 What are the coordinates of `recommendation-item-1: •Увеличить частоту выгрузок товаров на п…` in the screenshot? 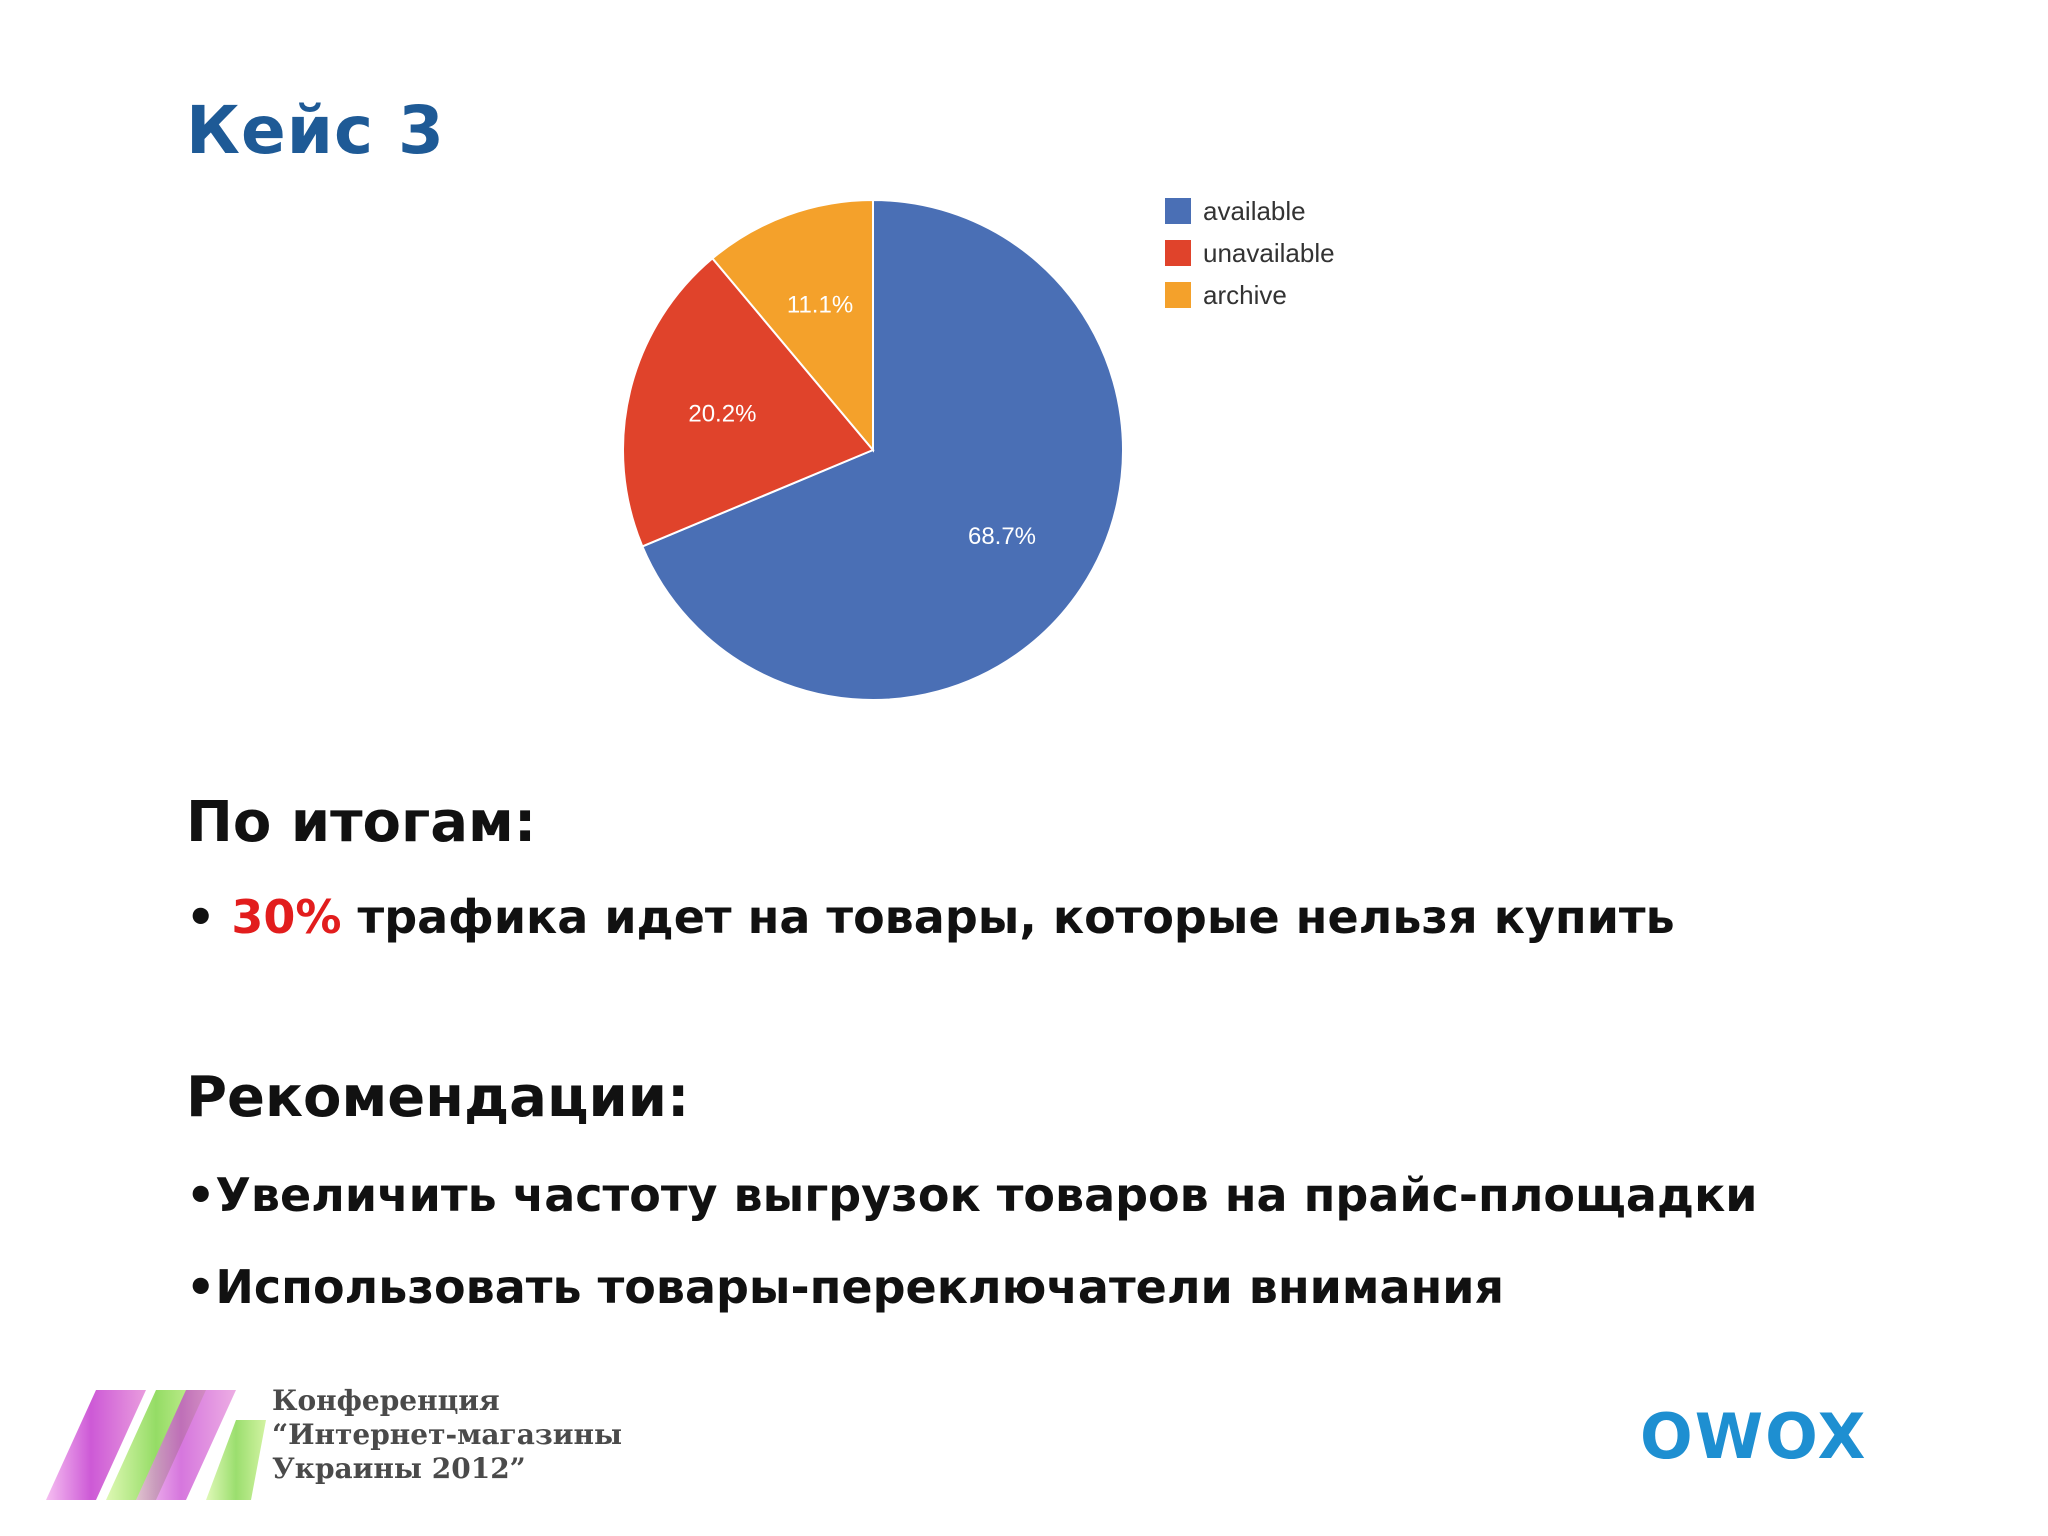 It's located at (972, 1195).